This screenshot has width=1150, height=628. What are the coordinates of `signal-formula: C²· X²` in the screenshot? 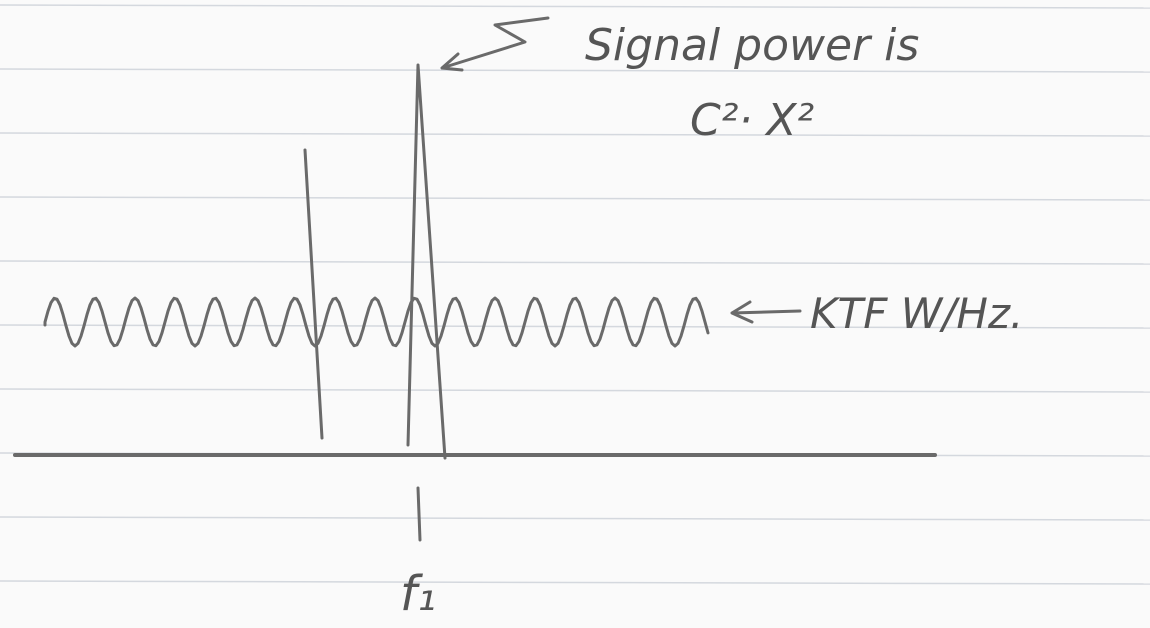 It's located at (752, 120).